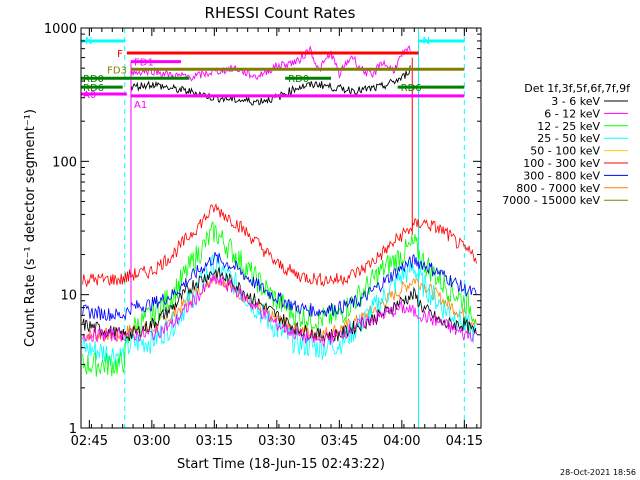  Describe the element at coordinates (151, 441) in the screenshot. I see `x-tick-label-1: 03:00` at that location.